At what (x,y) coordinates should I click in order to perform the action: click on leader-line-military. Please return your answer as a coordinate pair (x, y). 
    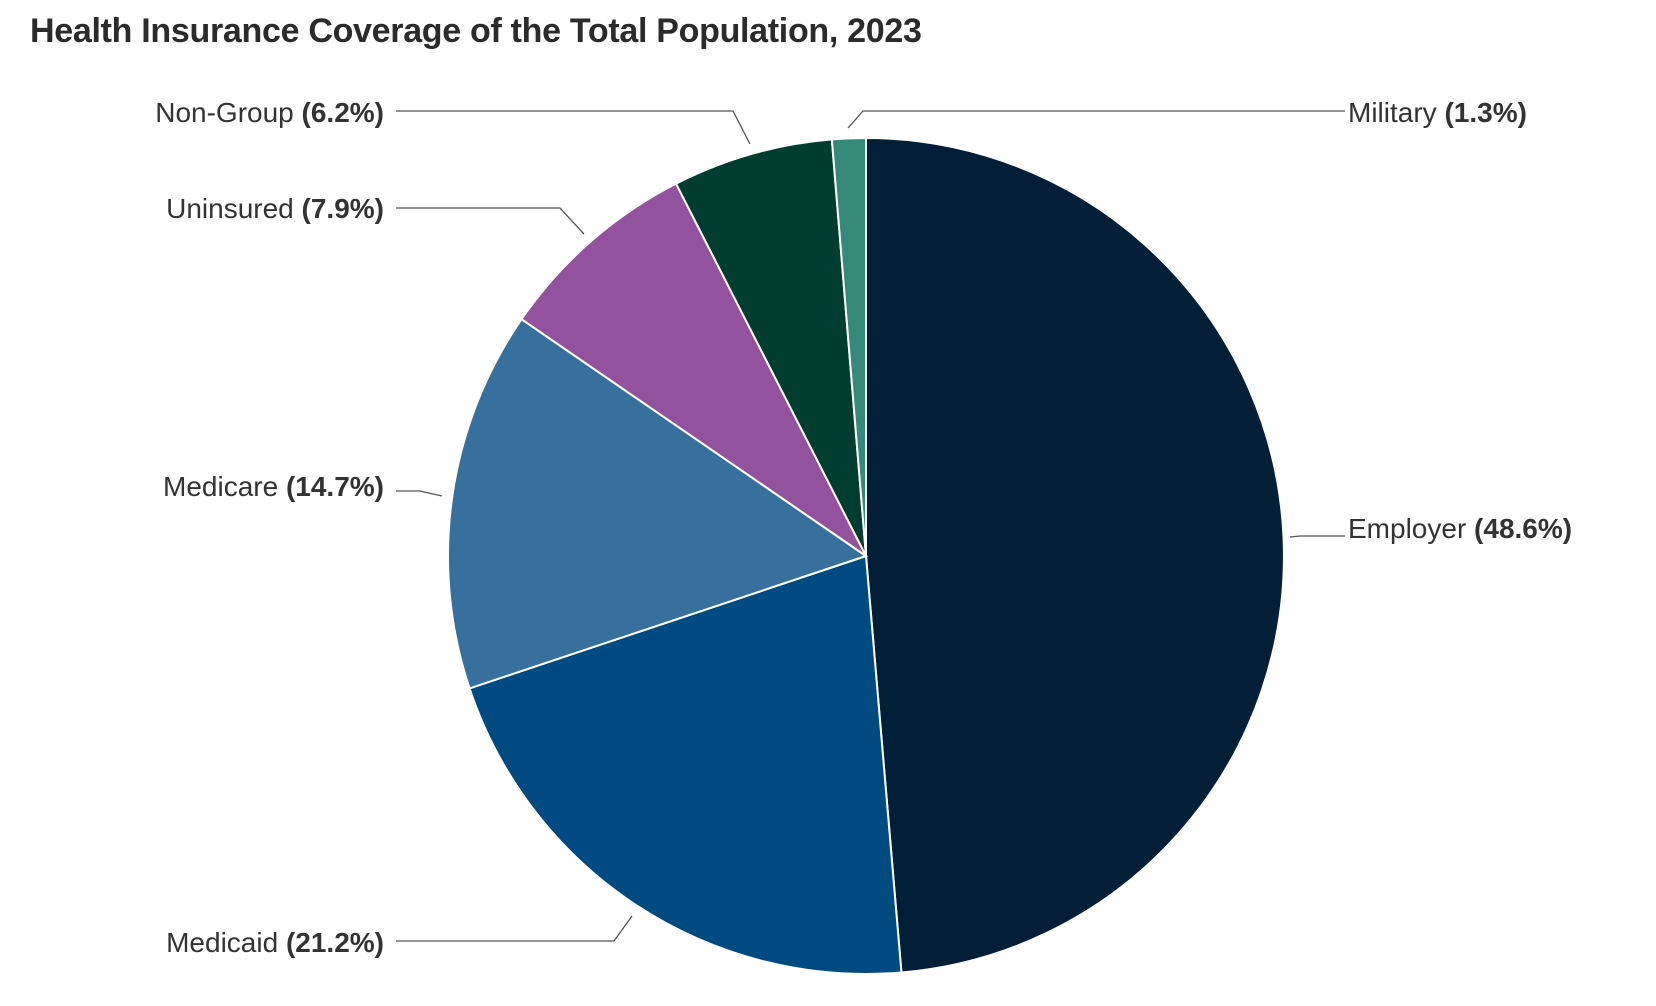
    Looking at the image, I should click on (1096, 119).